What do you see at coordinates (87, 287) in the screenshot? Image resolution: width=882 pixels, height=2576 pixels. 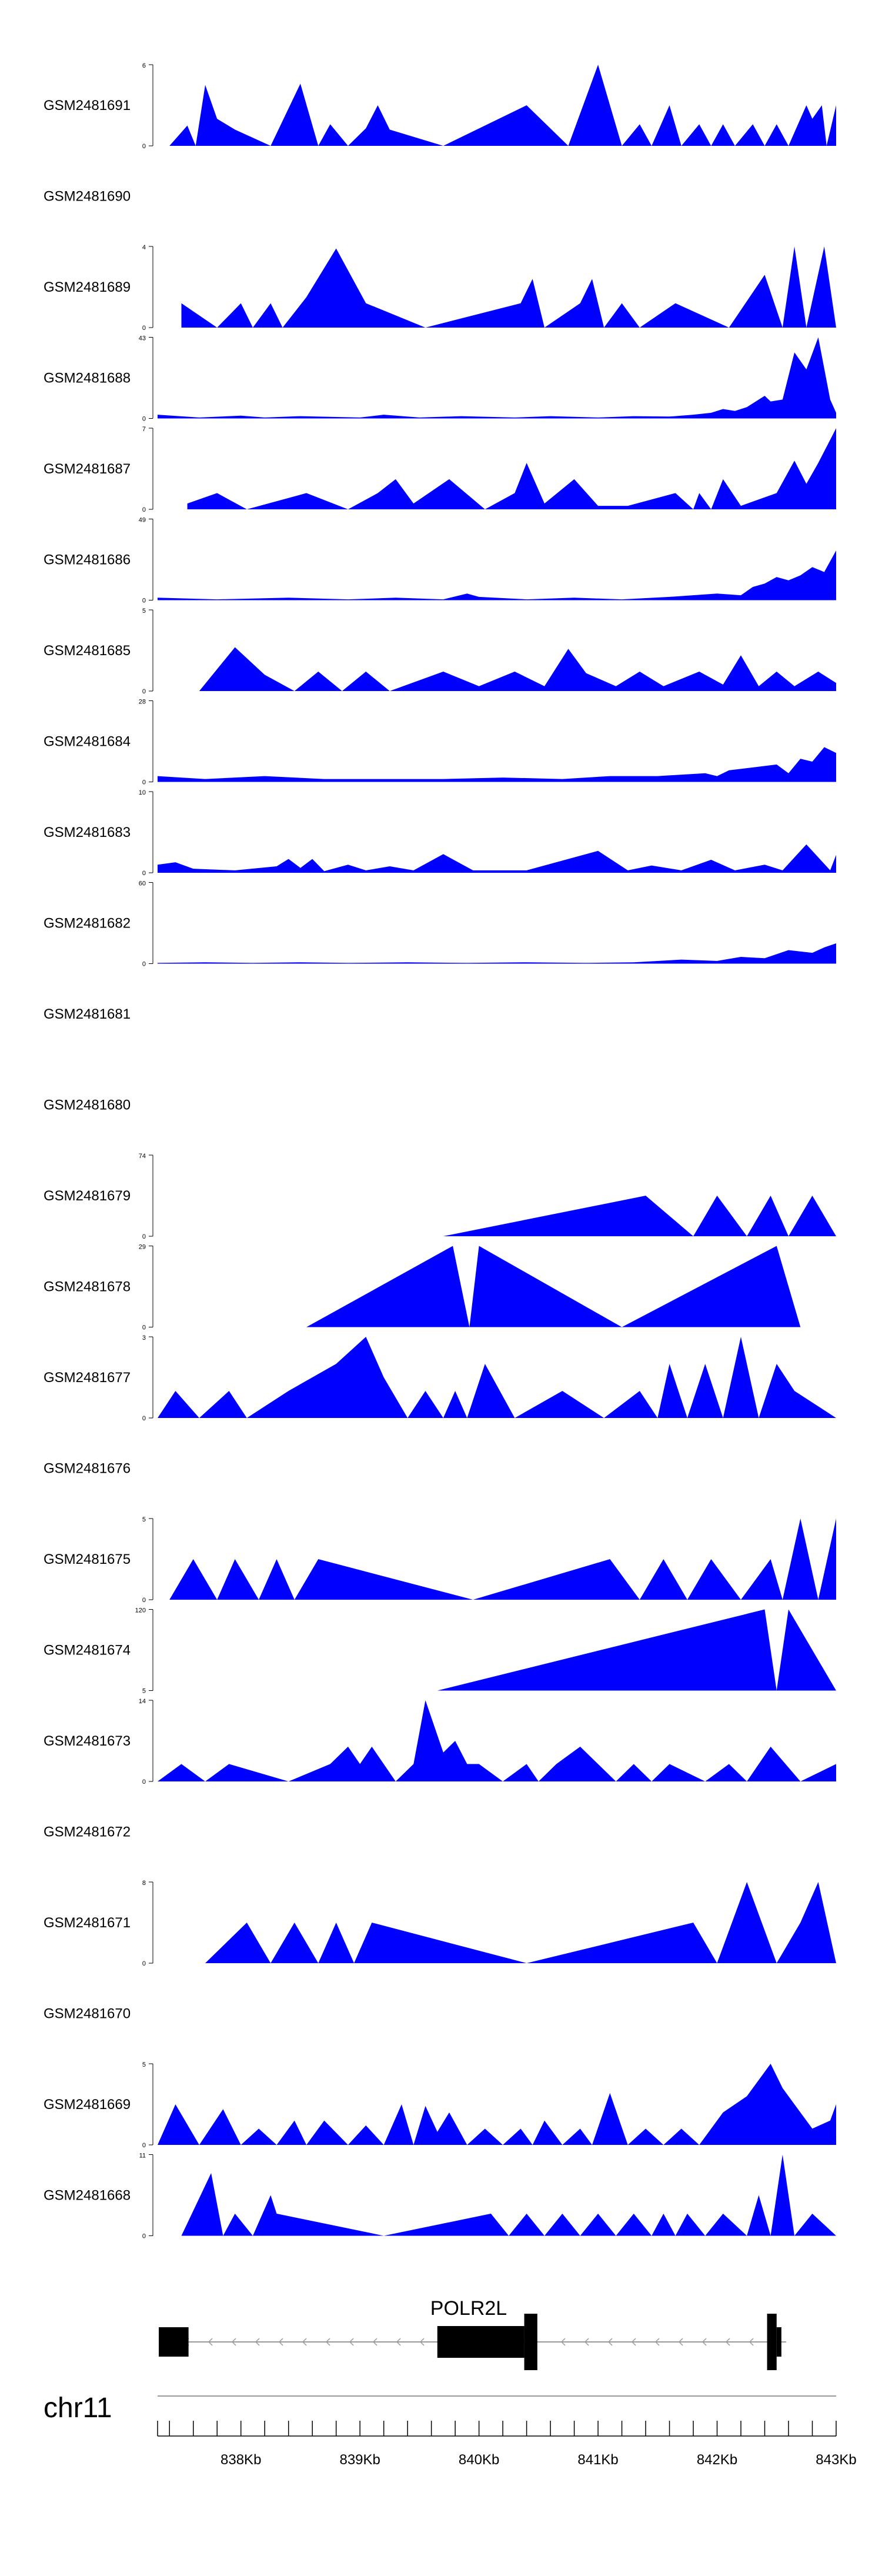 I see `track-label: GSM2481689` at bounding box center [87, 287].